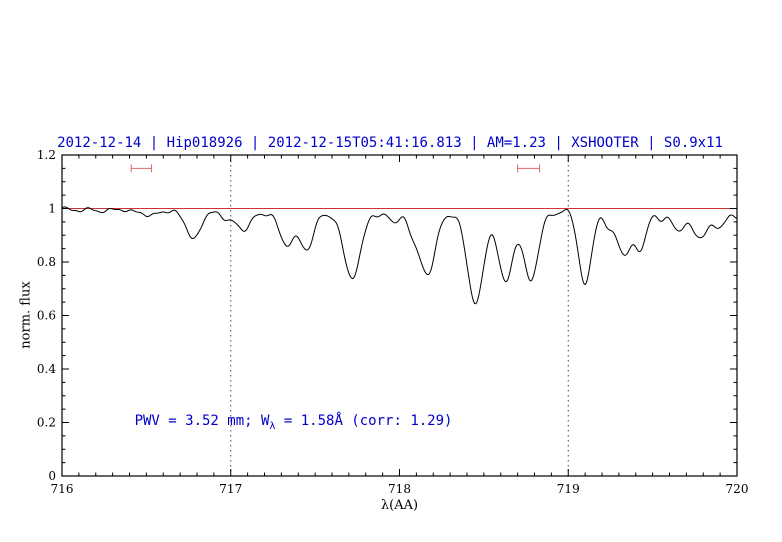  I want to click on svg-text: 1, so click(52, 209).